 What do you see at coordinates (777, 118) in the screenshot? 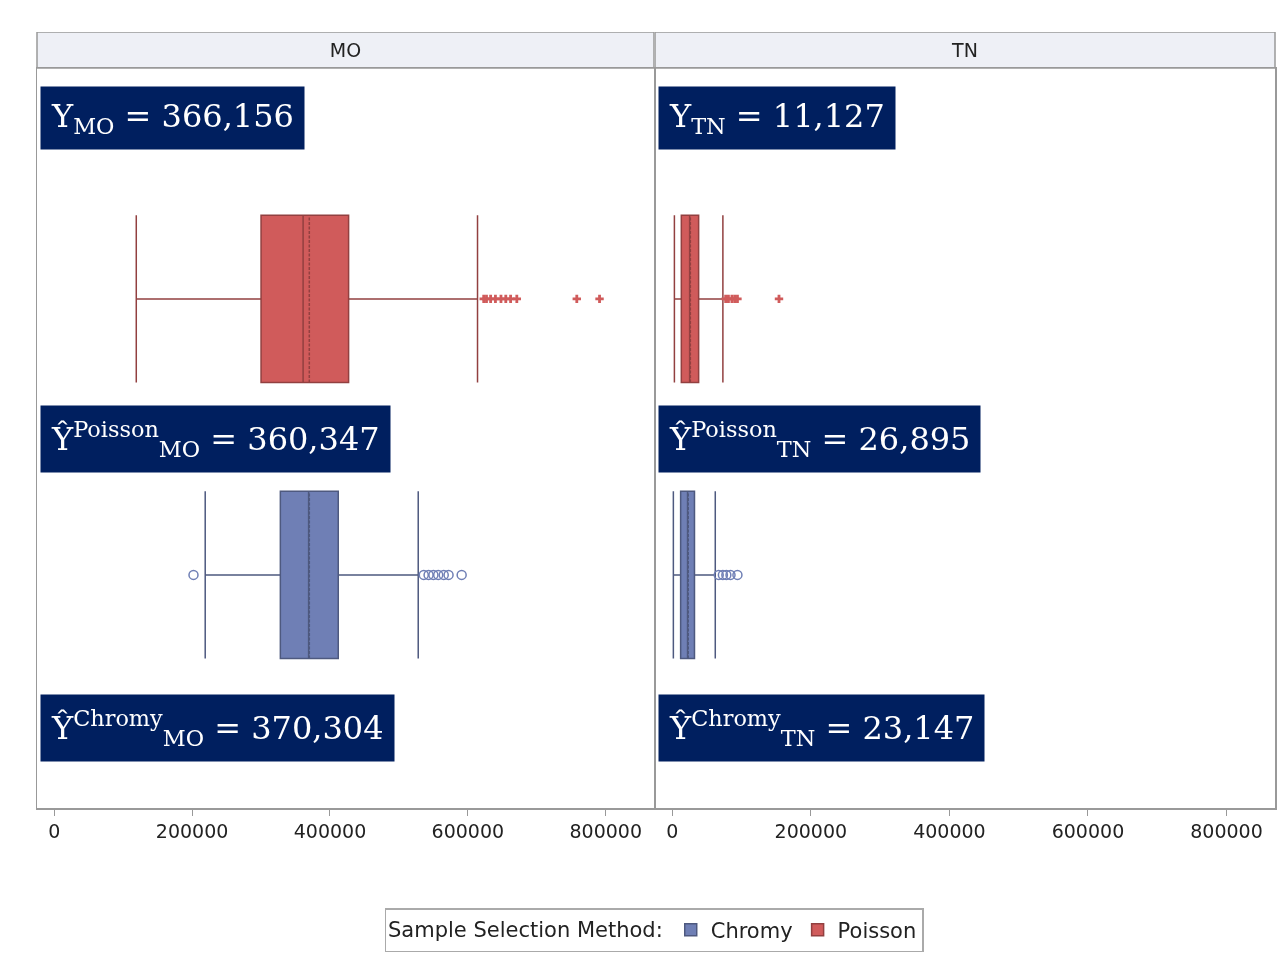
I see `annotation: Y$_{TN}$ = 11,127` at bounding box center [777, 118].